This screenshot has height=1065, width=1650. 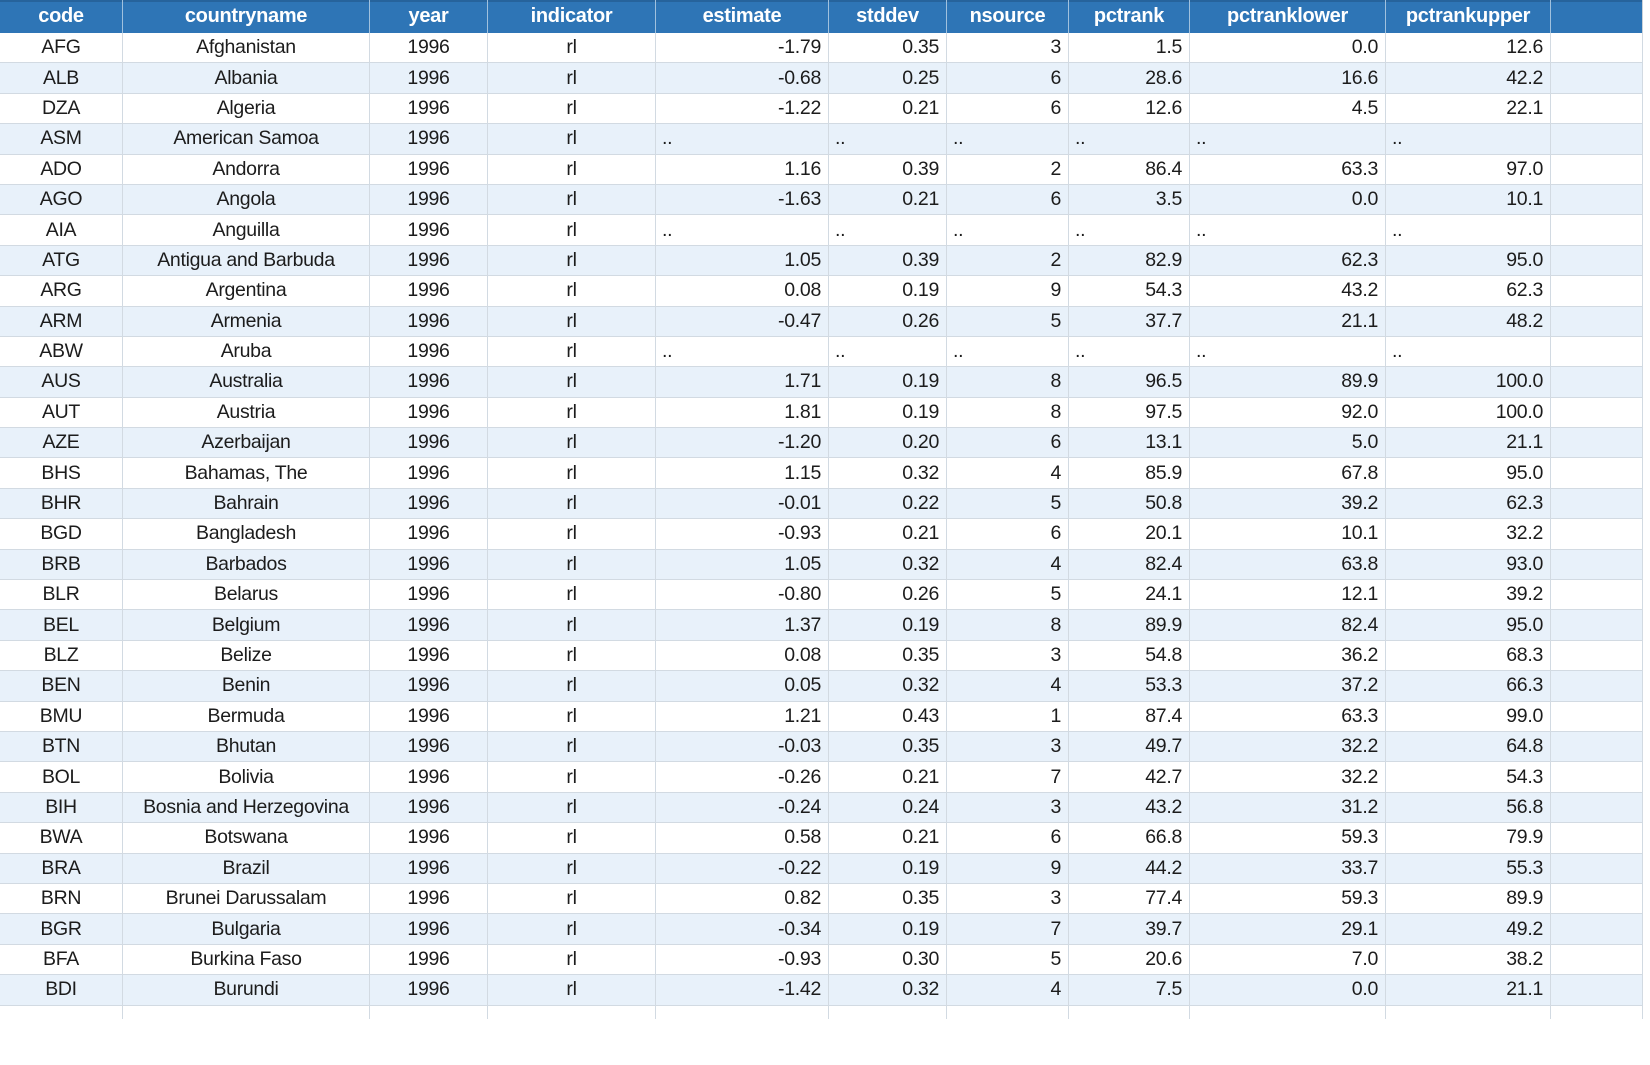 What do you see at coordinates (61, 16) in the screenshot?
I see `column-header-code: code` at bounding box center [61, 16].